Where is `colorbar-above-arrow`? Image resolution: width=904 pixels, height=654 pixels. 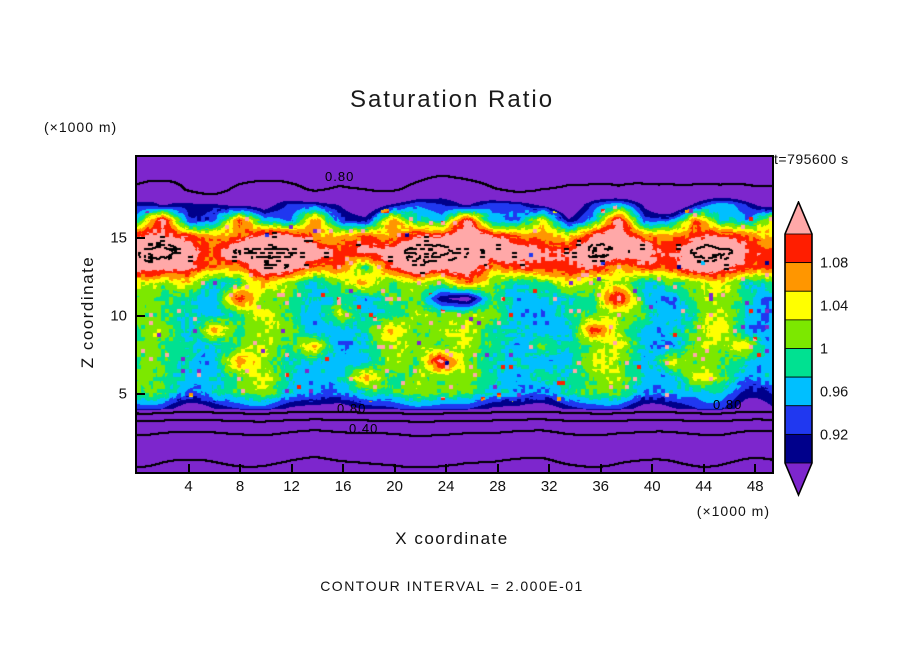
colorbar-above-arrow is located at coordinates (798, 218).